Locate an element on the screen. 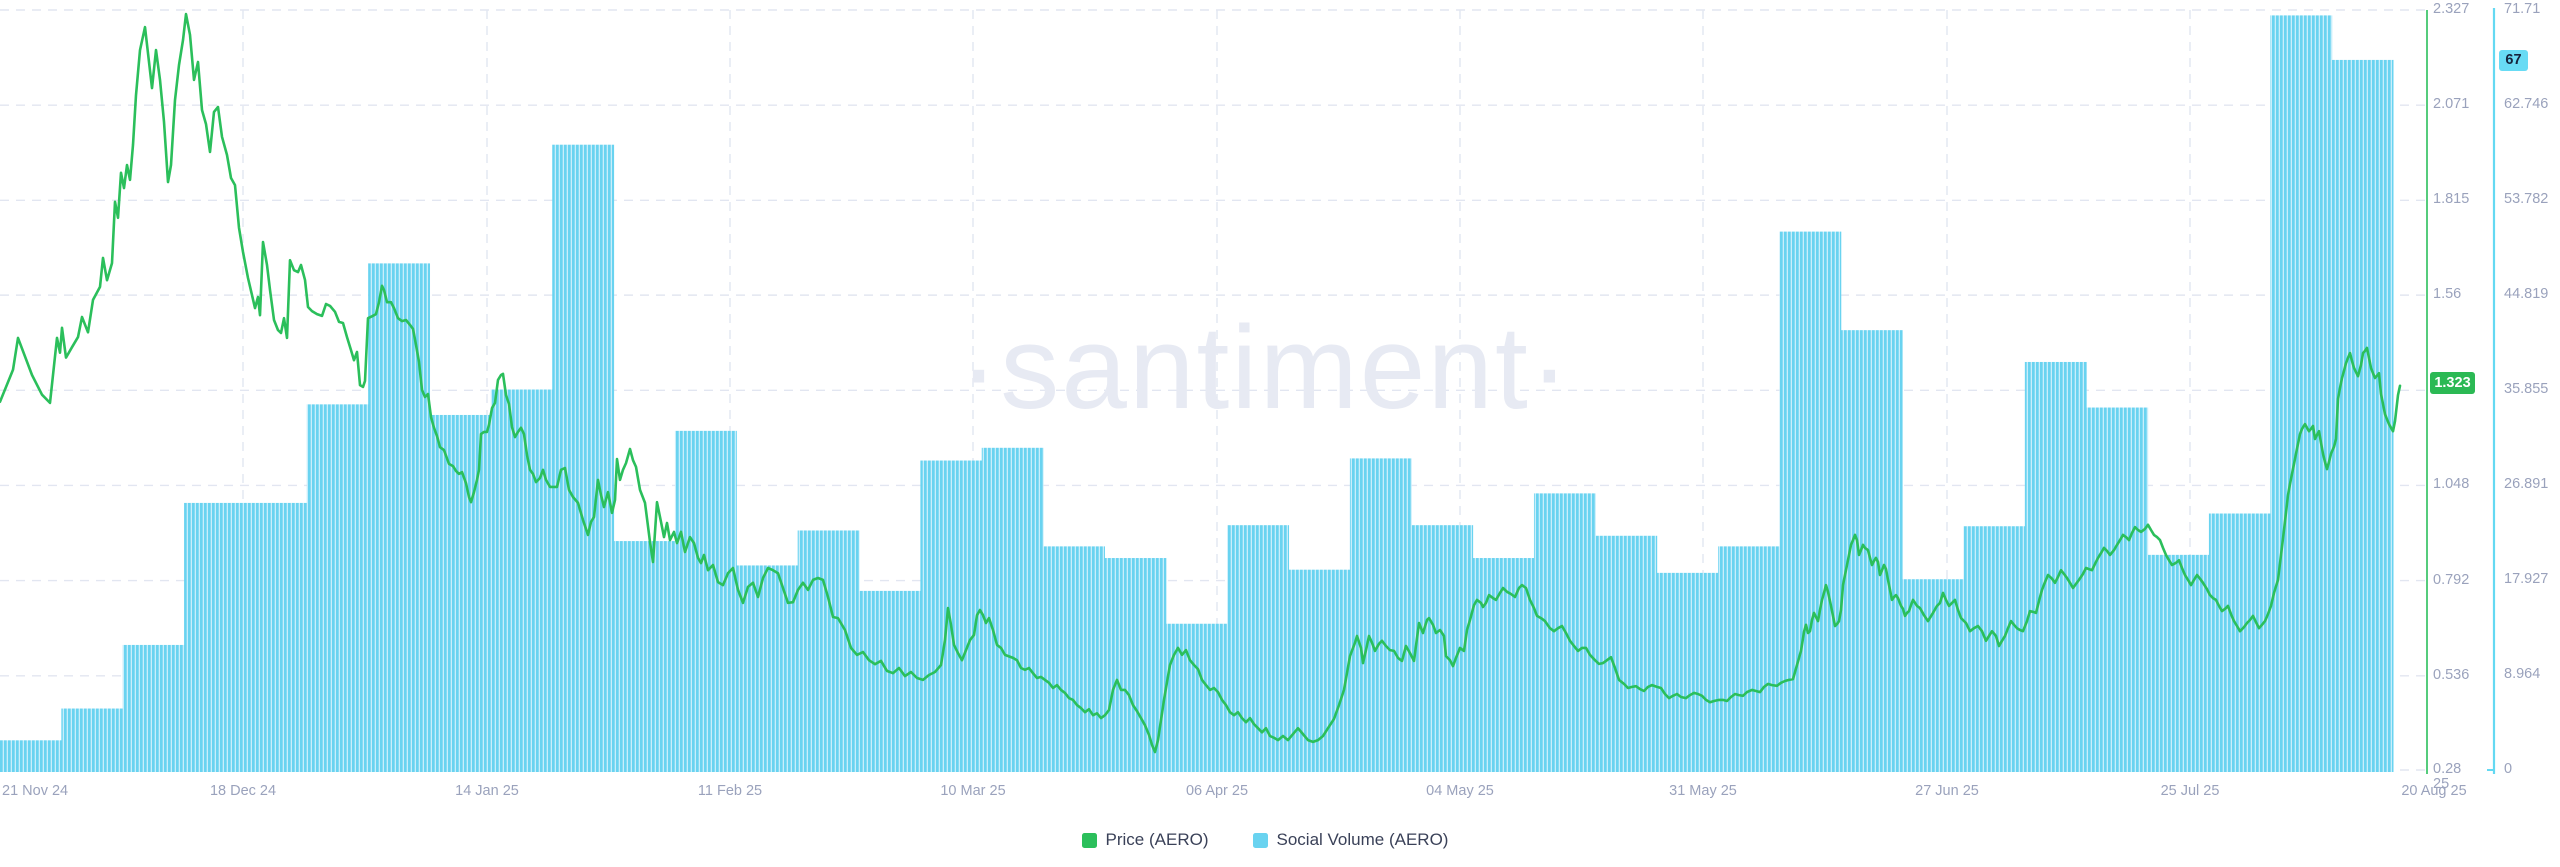 This screenshot has width=2560, height=867. social-volume-axis-label: 44.819 is located at coordinates (2526, 293).